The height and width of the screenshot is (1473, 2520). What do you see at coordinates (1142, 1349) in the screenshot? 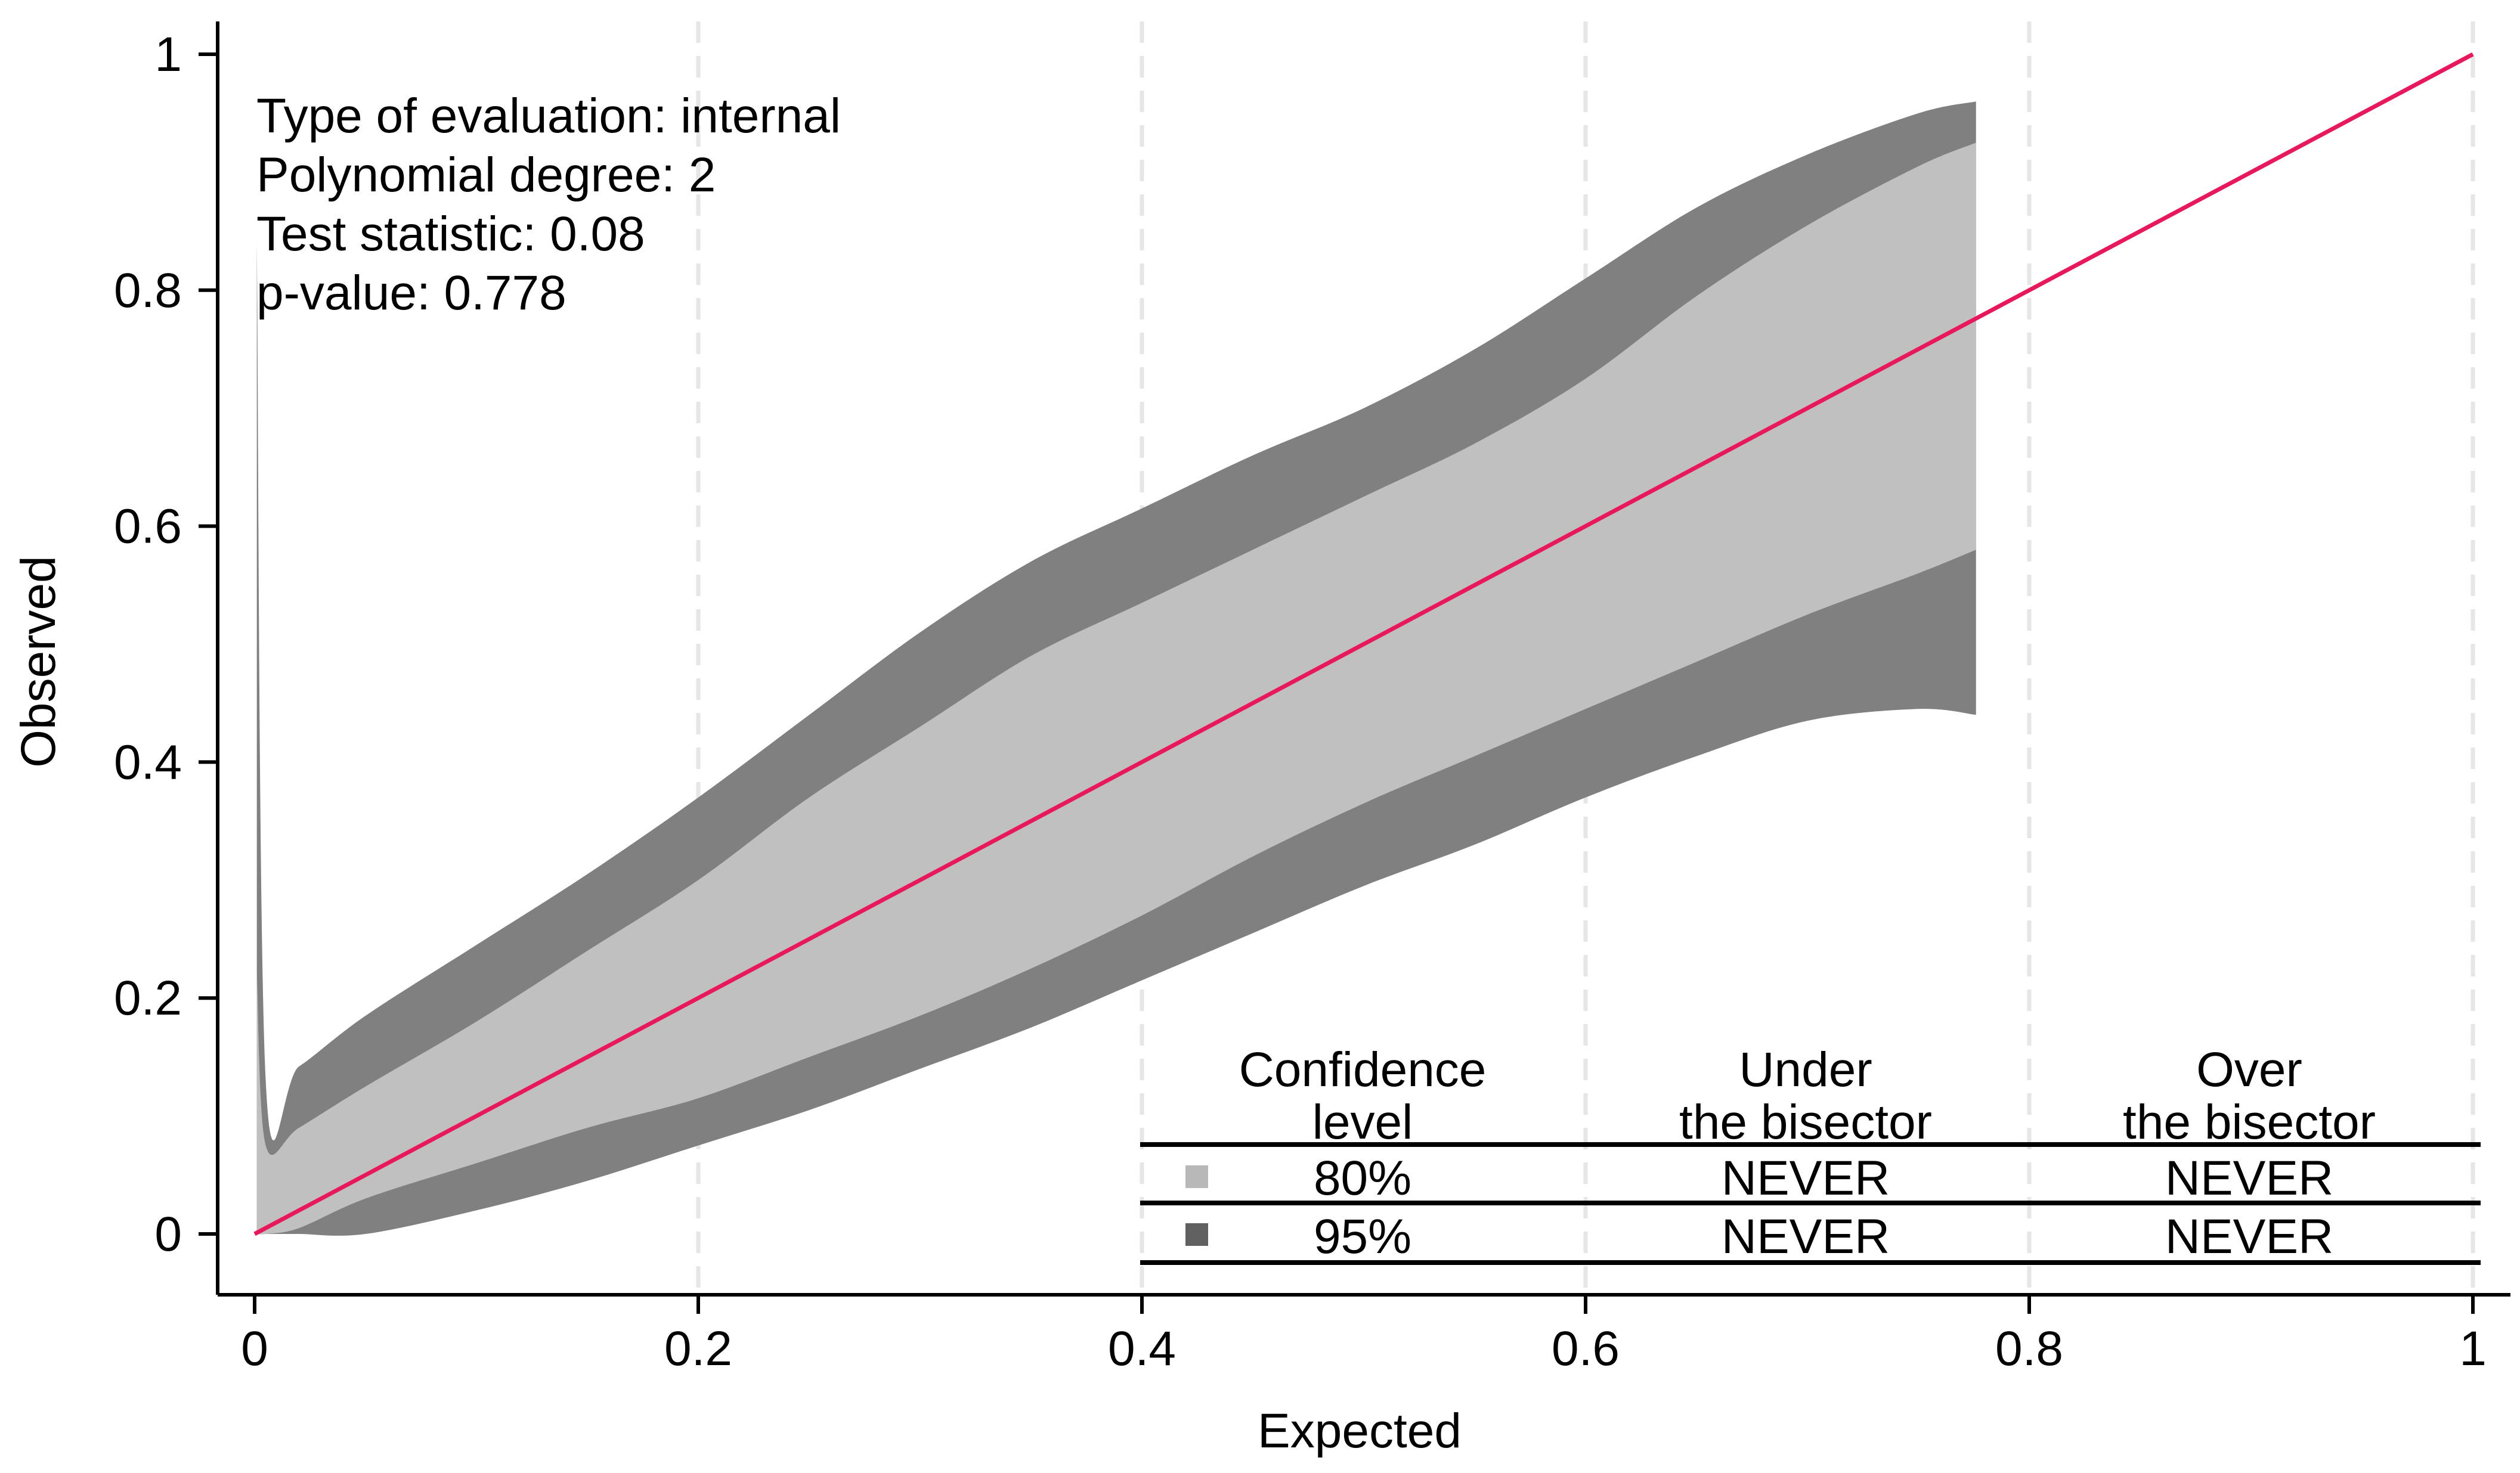
I see `x-tick-label-2: 0.4` at bounding box center [1142, 1349].